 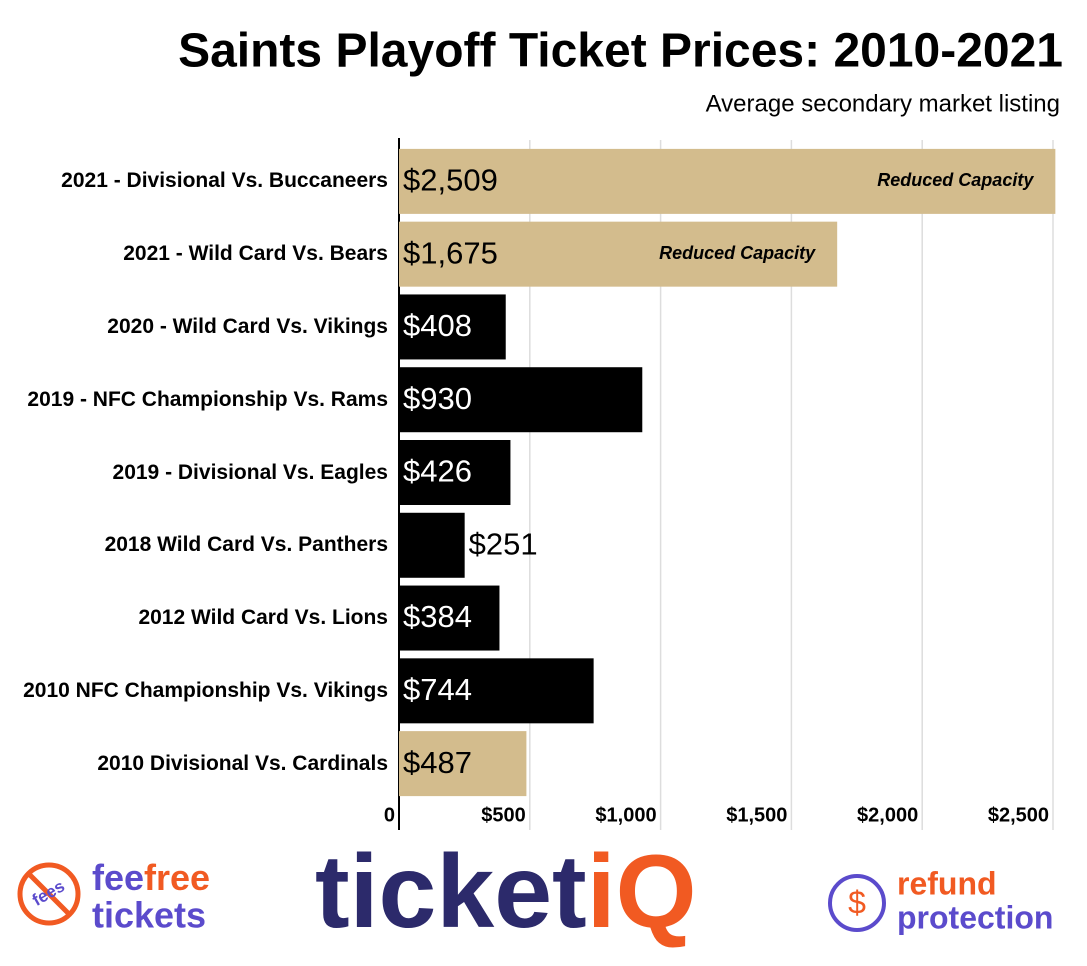 What do you see at coordinates (1018, 815) in the screenshot?
I see `x-tick-label: $2,500` at bounding box center [1018, 815].